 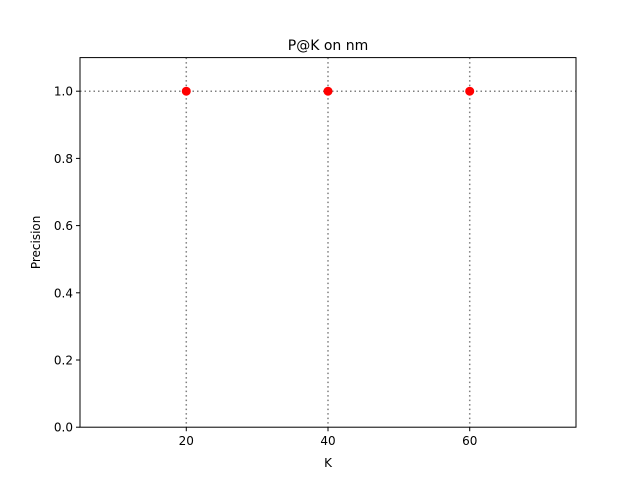 What do you see at coordinates (469, 441) in the screenshot?
I see `x-tick-label: 60` at bounding box center [469, 441].